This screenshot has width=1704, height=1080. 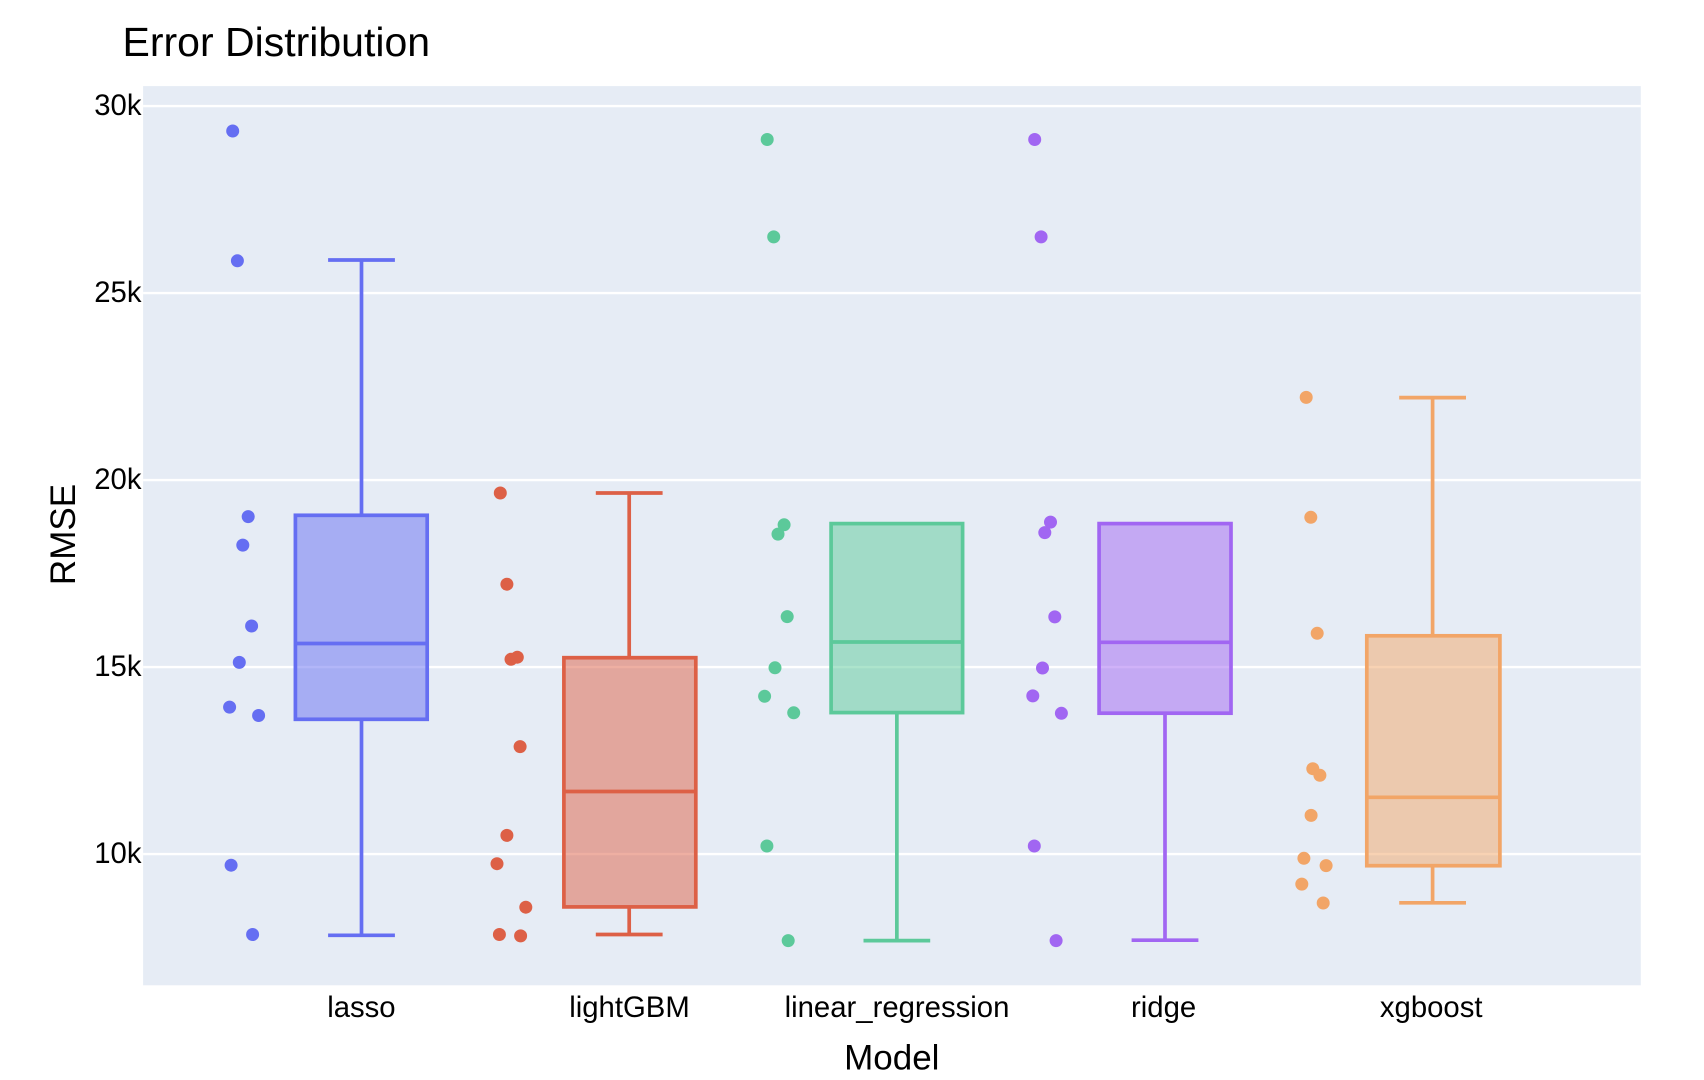 What do you see at coordinates (891, 1057) in the screenshot?
I see `svg-text: Model` at bounding box center [891, 1057].